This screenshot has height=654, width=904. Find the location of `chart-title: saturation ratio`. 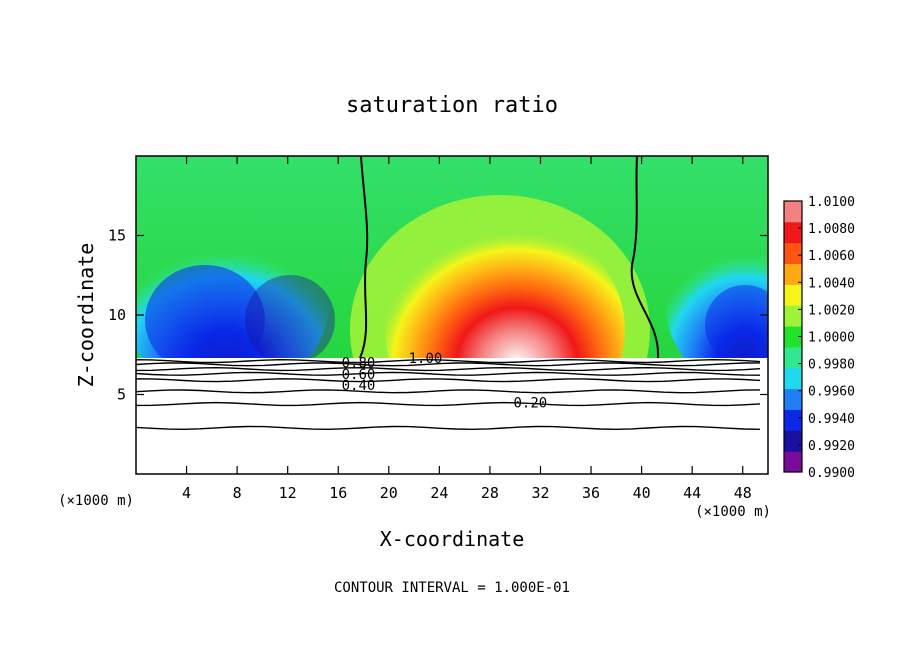

chart-title: saturation ratio is located at coordinates (452, 105).